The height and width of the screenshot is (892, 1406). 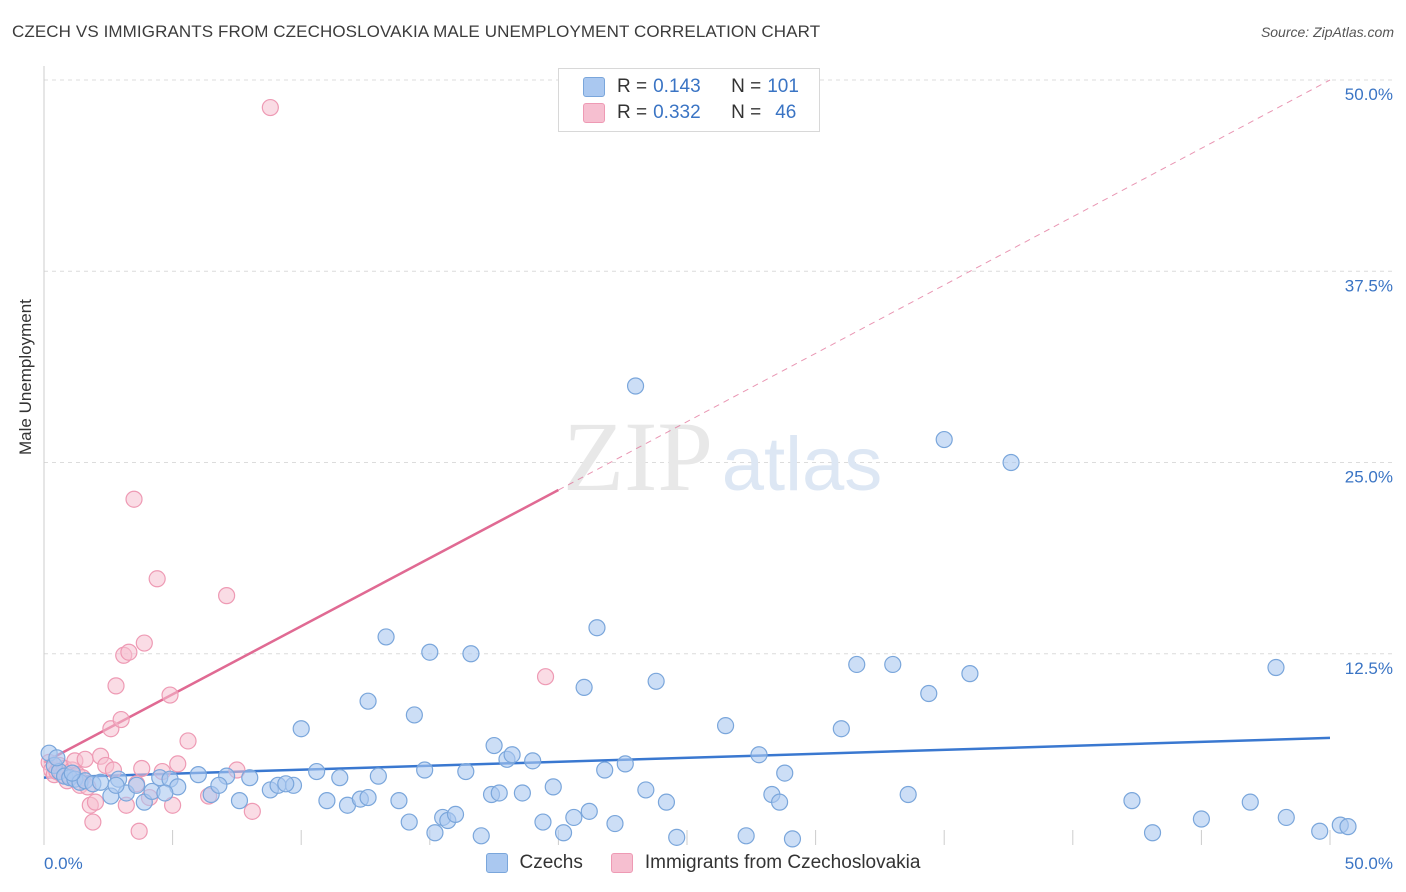 I want to click on watermark-zip: ZIP, so click(x=638, y=456).